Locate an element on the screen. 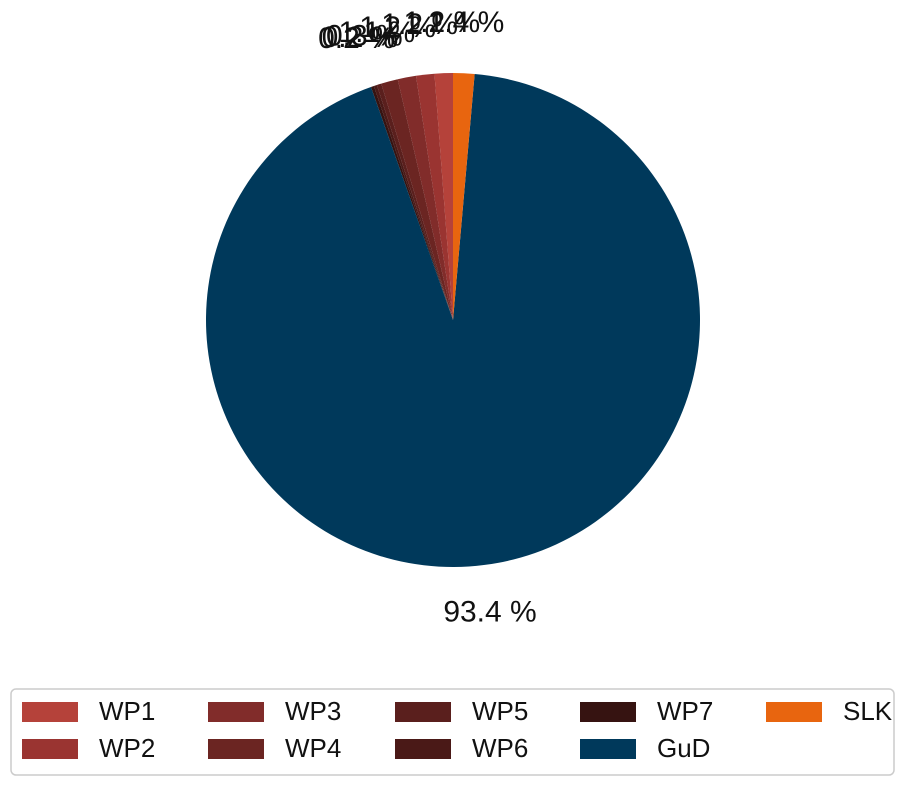 The width and height of the screenshot is (905, 785). pie-slice-wp1 is located at coordinates (443, 196).